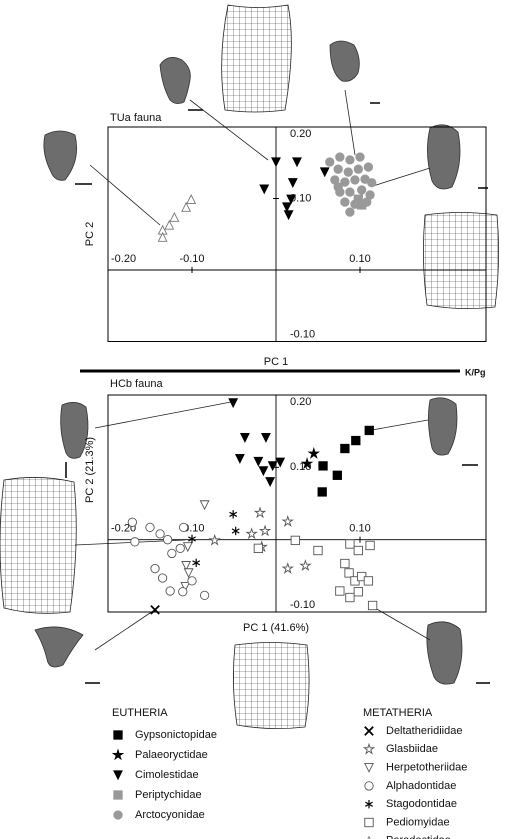 The image size is (510, 839). Describe the element at coordinates (426, 768) in the screenshot. I see `legend-label: Herpetotheriidae` at that location.